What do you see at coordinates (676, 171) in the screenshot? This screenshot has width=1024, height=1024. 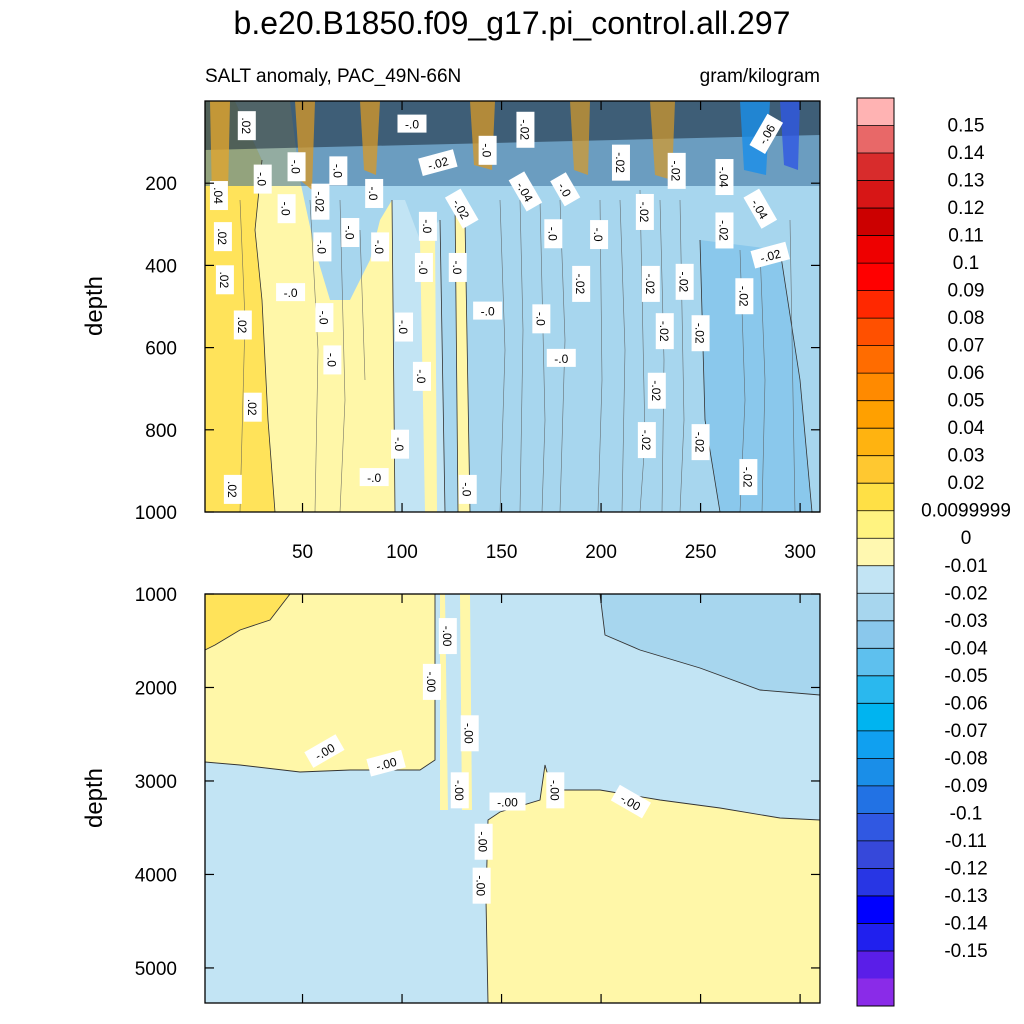 I see `upper-contour-label-text-11: -.02` at bounding box center [676, 171].